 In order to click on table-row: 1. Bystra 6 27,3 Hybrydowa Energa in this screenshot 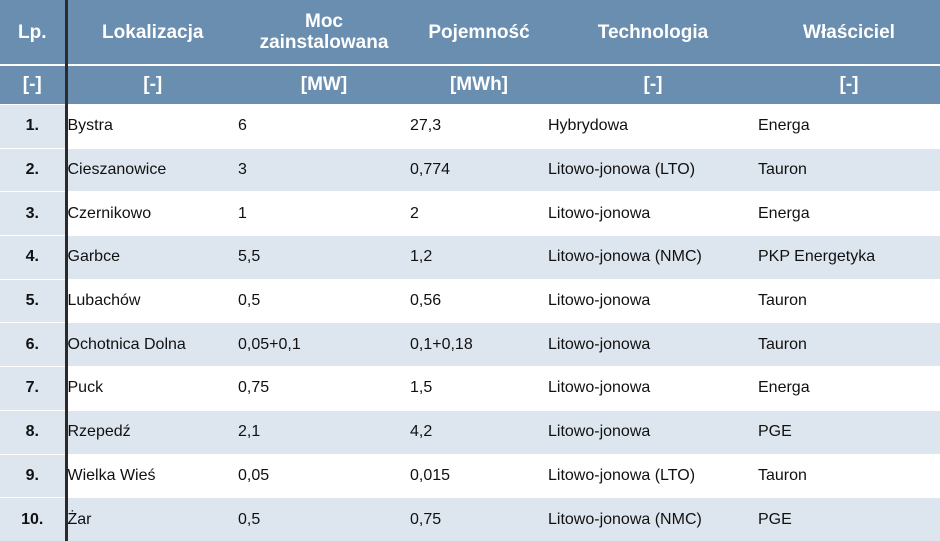, I will do `click(470, 126)`.